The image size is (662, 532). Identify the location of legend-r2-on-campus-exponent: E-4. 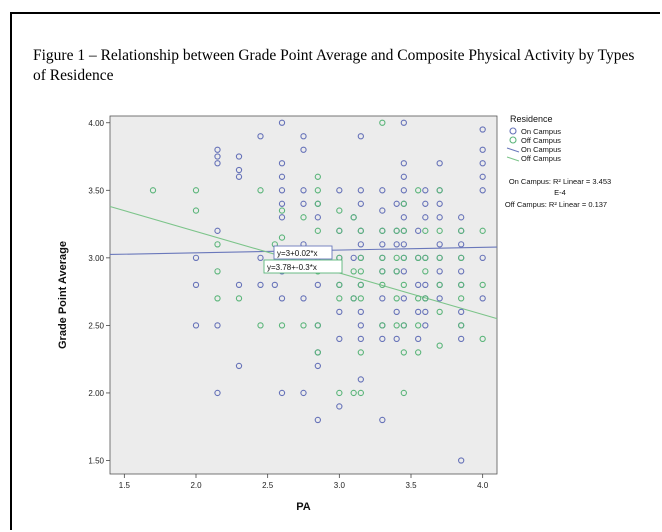
(560, 192).